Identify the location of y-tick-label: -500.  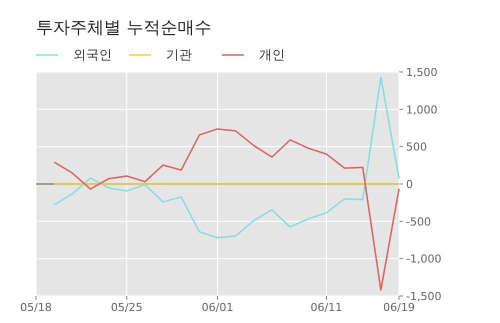
(418, 221).